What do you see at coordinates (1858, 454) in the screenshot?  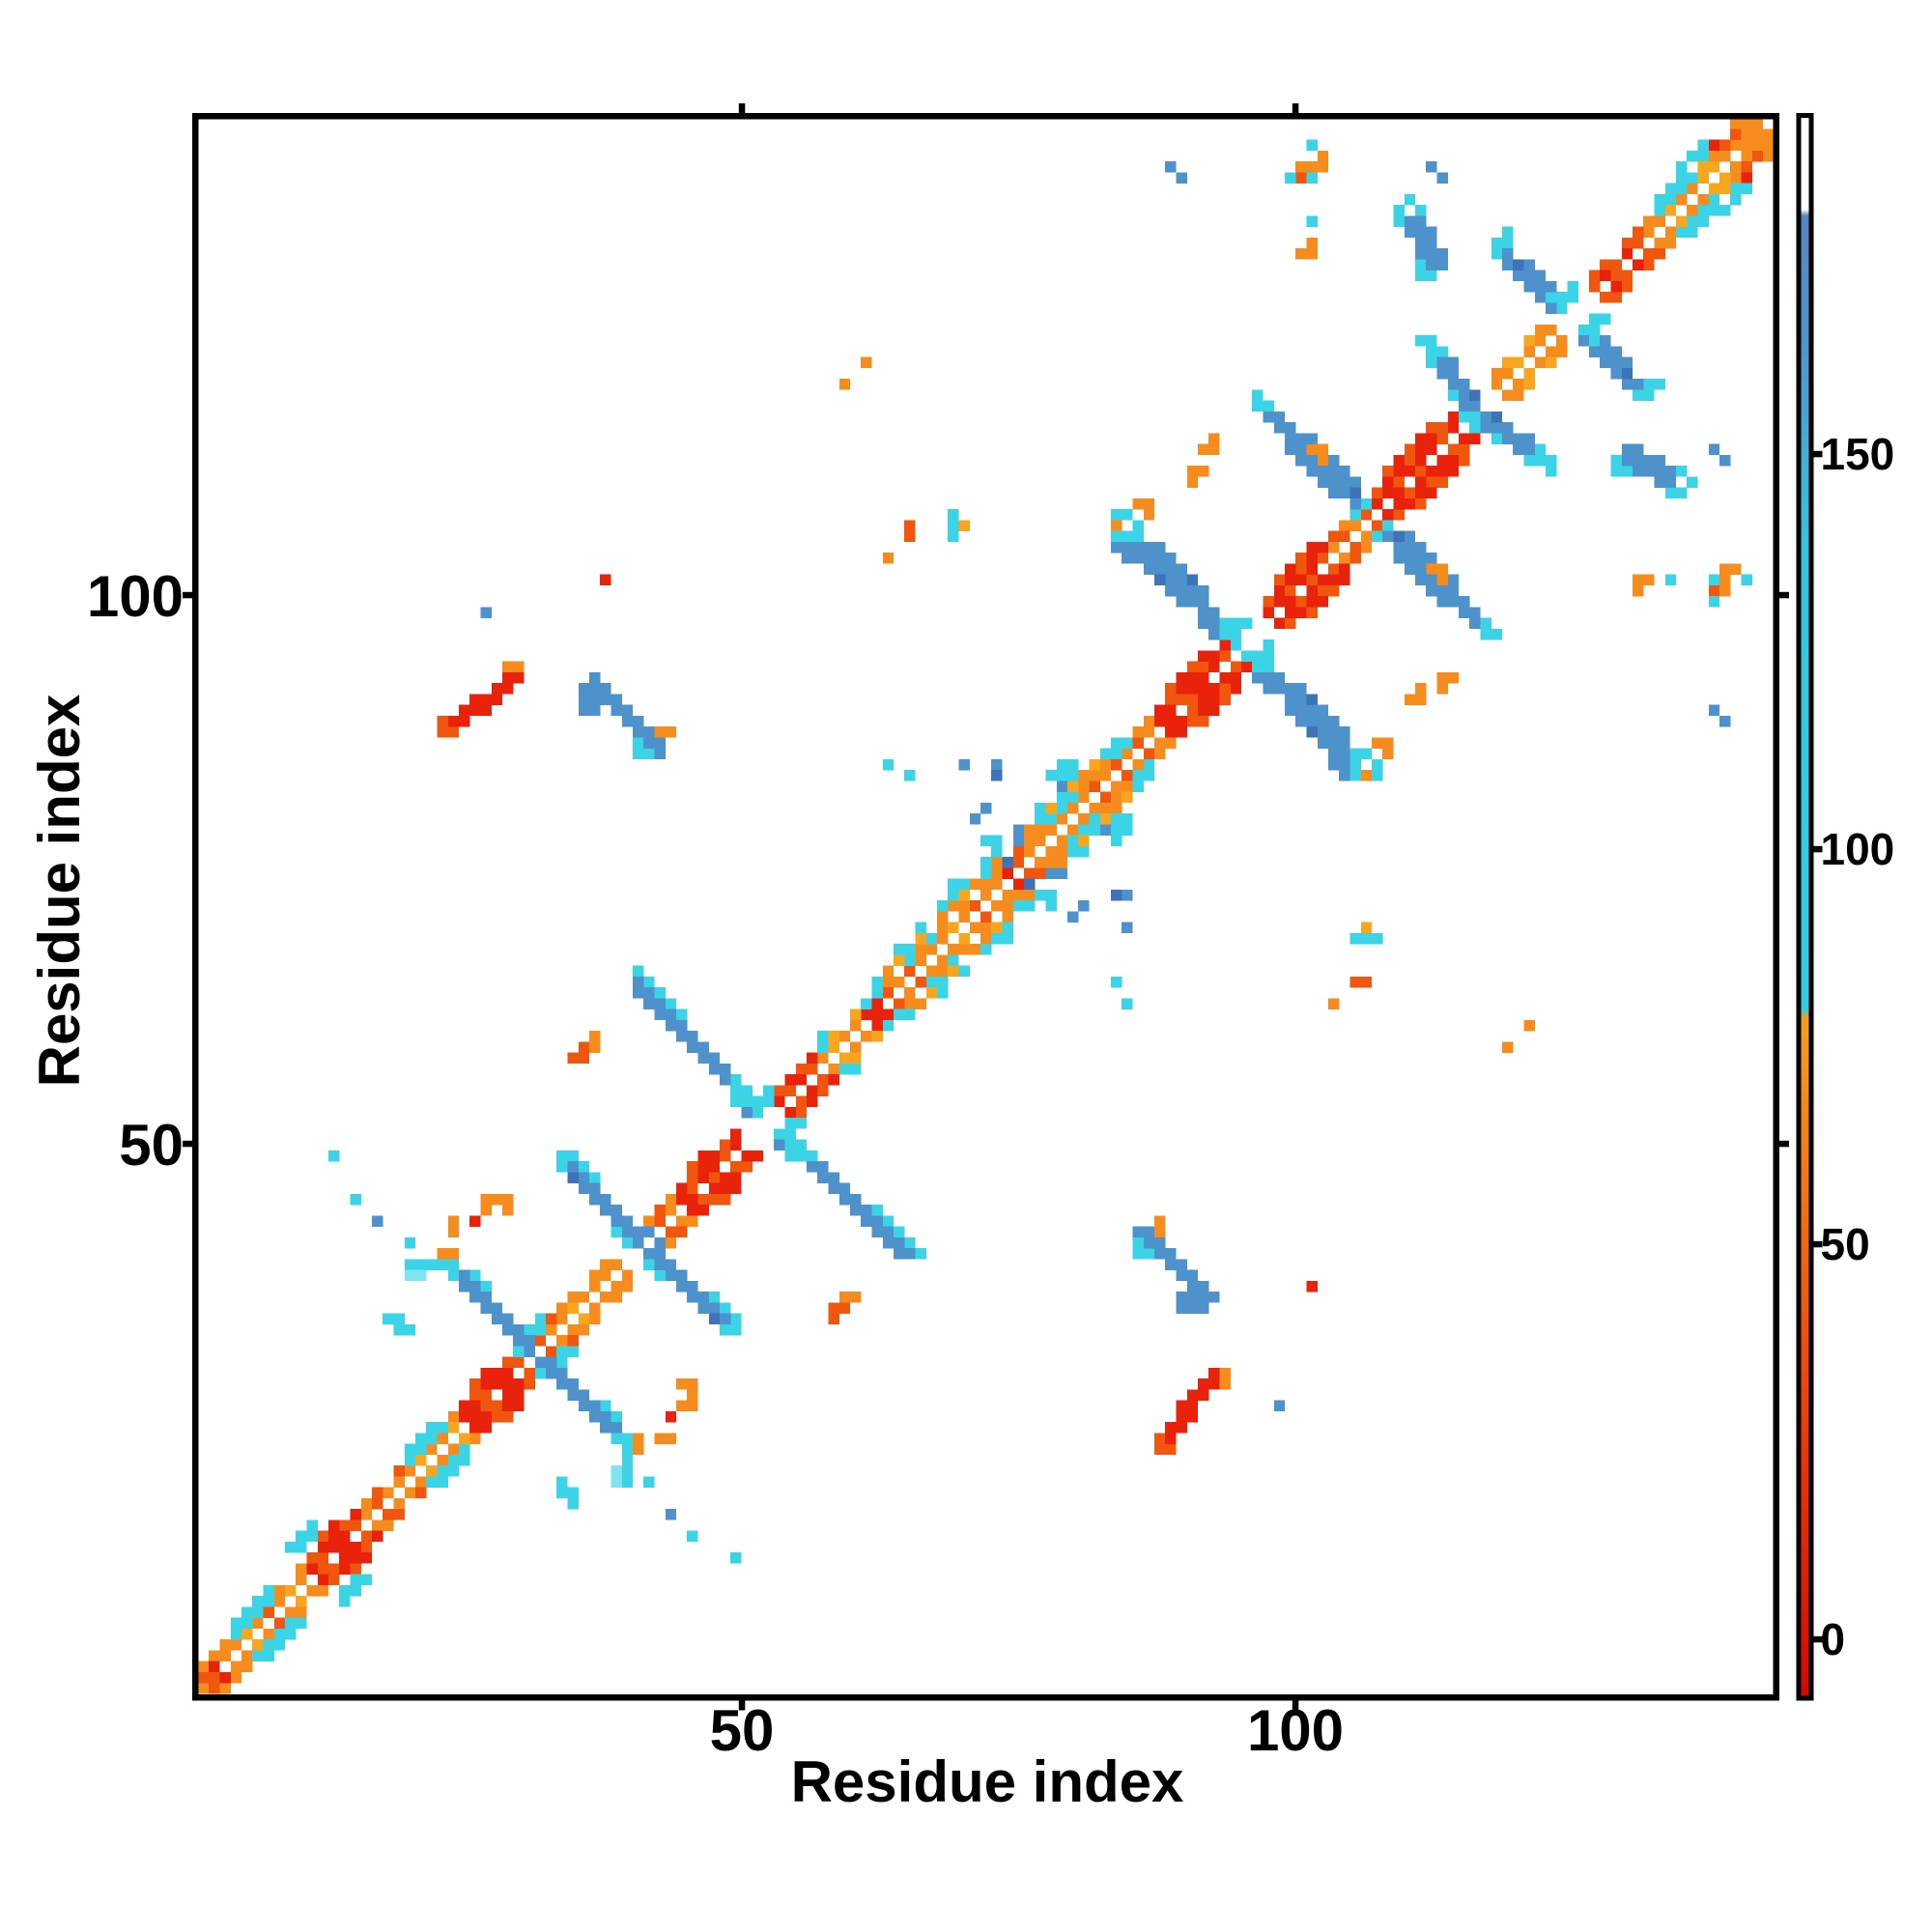 I see `svg-text: 150` at bounding box center [1858, 454].